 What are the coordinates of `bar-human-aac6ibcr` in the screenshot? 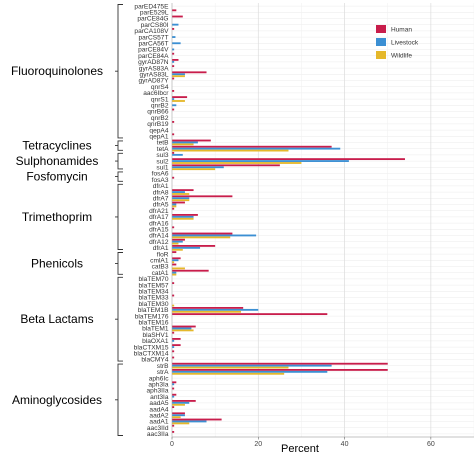 It's located at (173, 90).